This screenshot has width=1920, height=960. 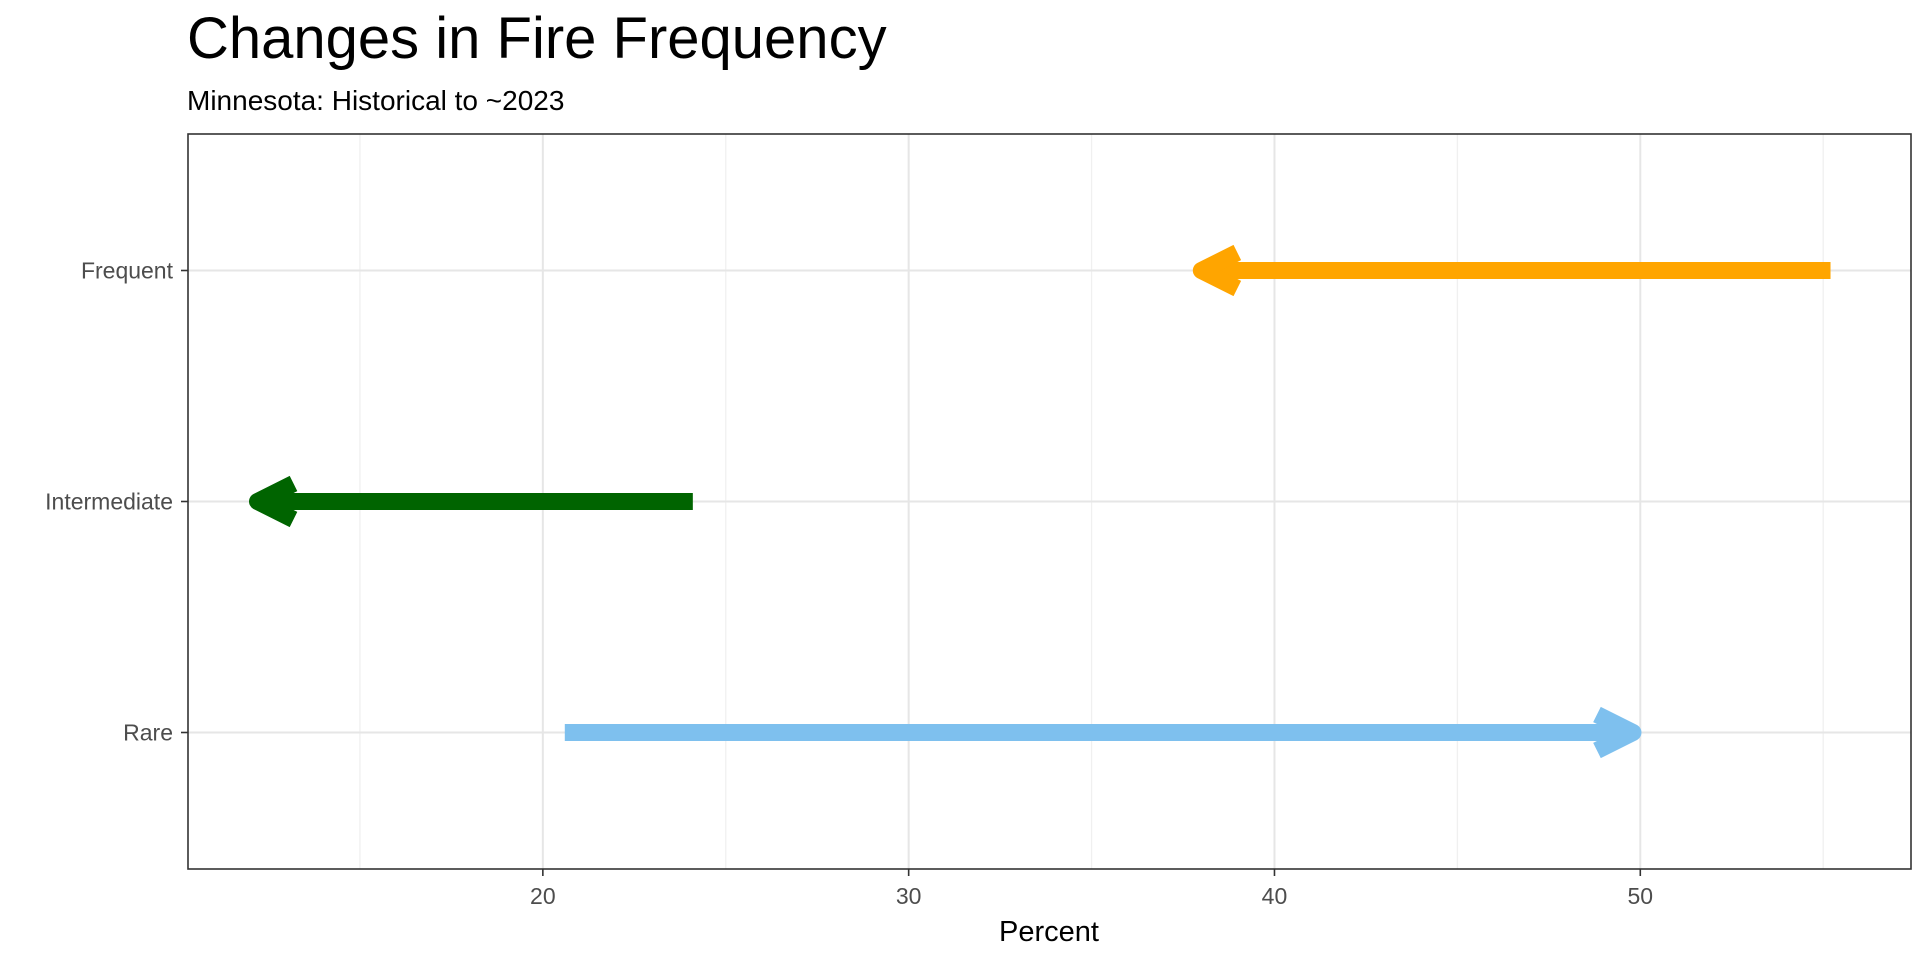 What do you see at coordinates (1049, 932) in the screenshot?
I see `x-axis-title: Percent` at bounding box center [1049, 932].